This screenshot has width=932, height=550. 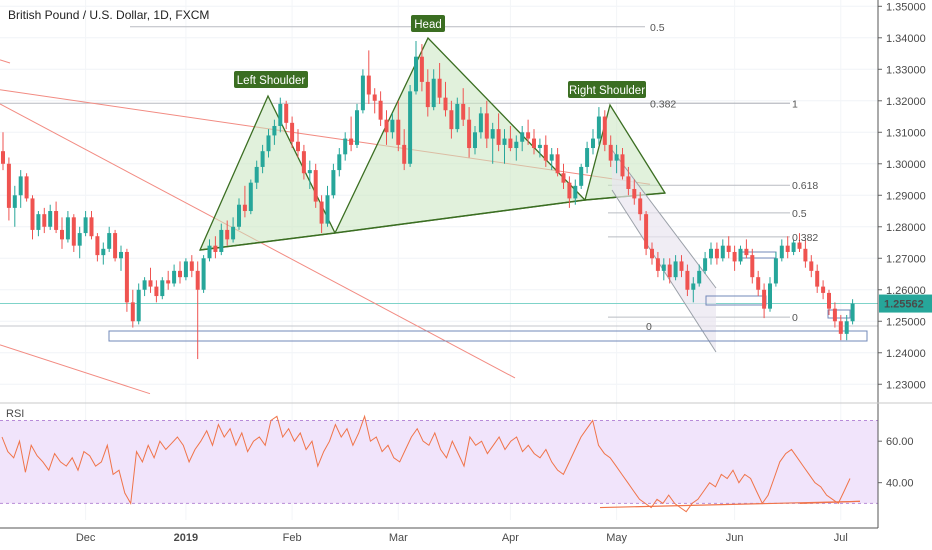 What do you see at coordinates (439, 462) in the screenshot?
I see `rsi-band` at bounding box center [439, 462].